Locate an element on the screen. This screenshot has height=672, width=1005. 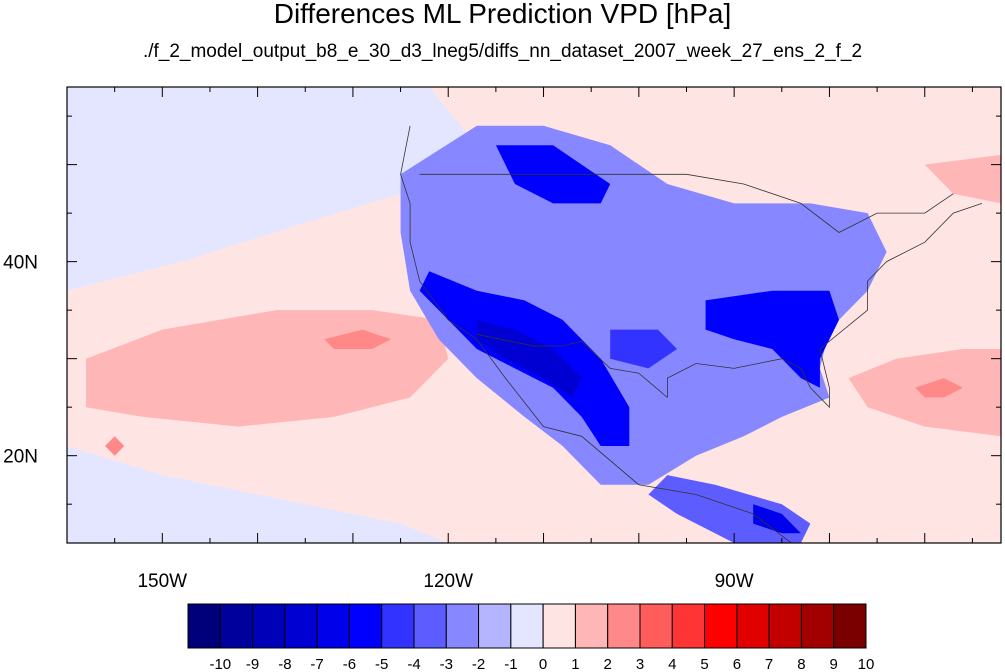
colorbar-boxes is located at coordinates (527, 626).